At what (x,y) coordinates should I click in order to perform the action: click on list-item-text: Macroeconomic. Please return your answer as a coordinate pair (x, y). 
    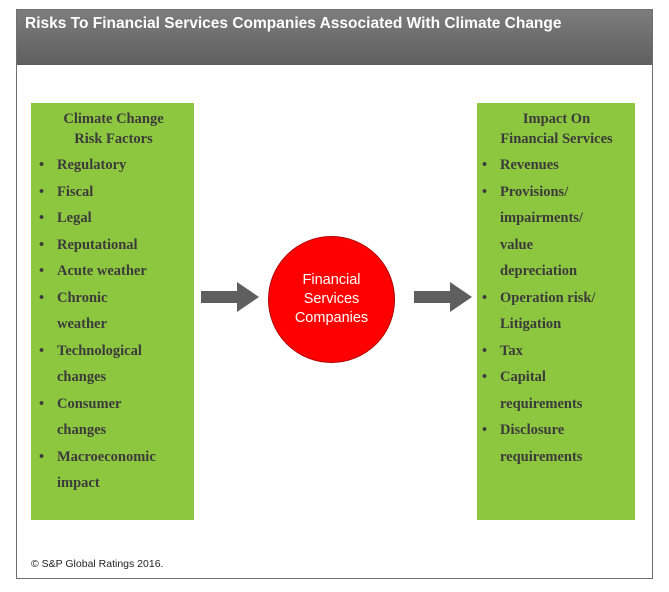
    Looking at the image, I should click on (106, 456).